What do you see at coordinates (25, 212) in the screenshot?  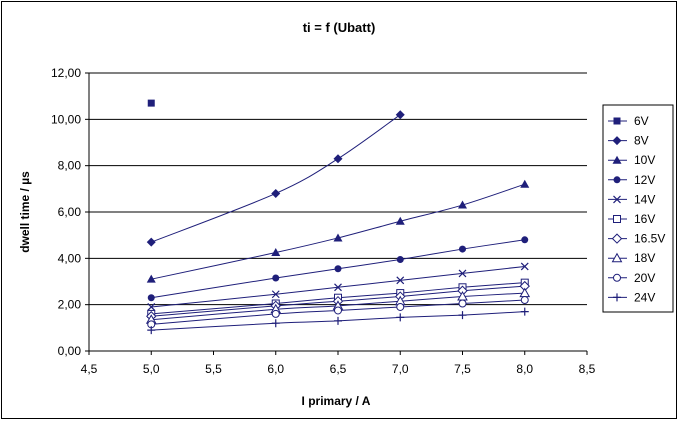 I see `y-axis-label: dwell time / µs` at bounding box center [25, 212].